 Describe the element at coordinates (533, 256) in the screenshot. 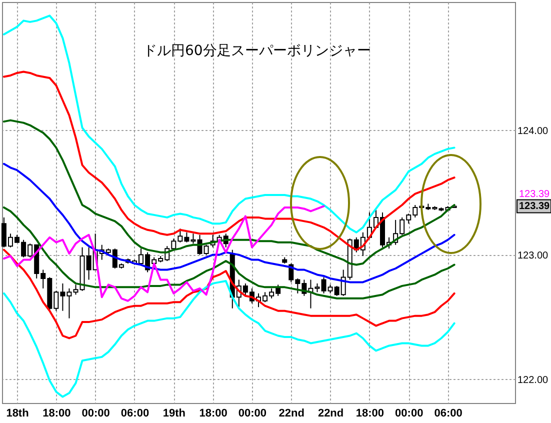

I see `y-tick-label: 123.00` at that location.